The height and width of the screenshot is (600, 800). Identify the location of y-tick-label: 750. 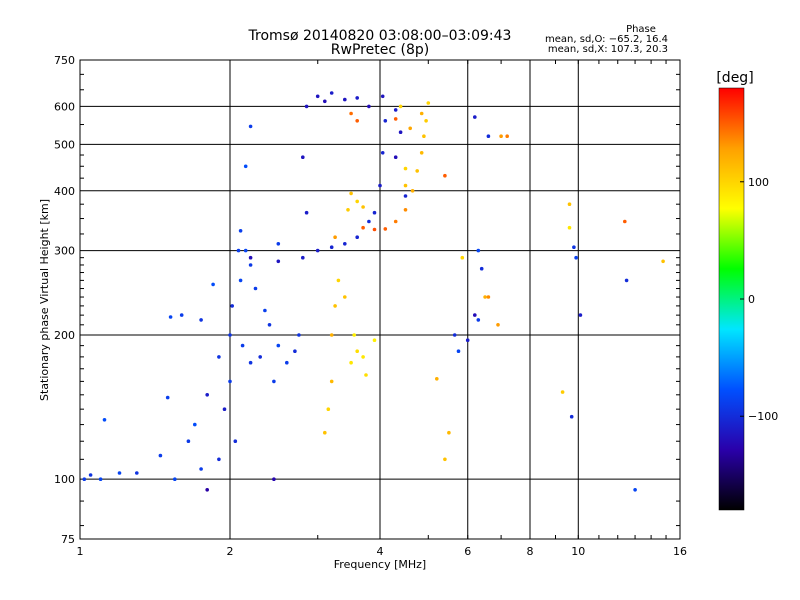
(64, 60).